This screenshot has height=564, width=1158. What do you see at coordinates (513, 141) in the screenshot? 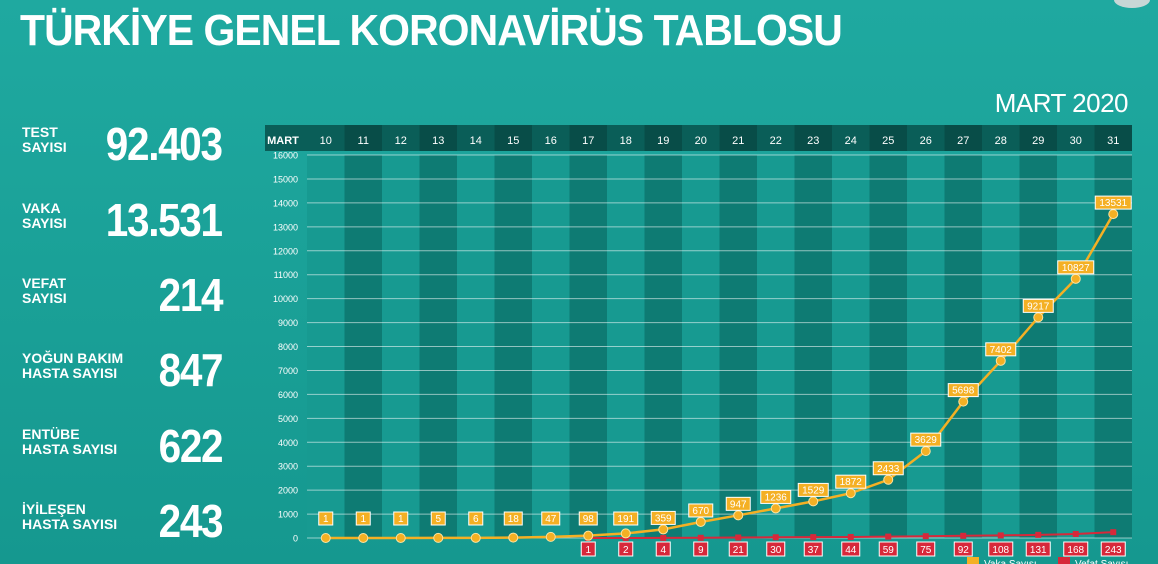
I see `x-tick-label: 15` at bounding box center [513, 141].